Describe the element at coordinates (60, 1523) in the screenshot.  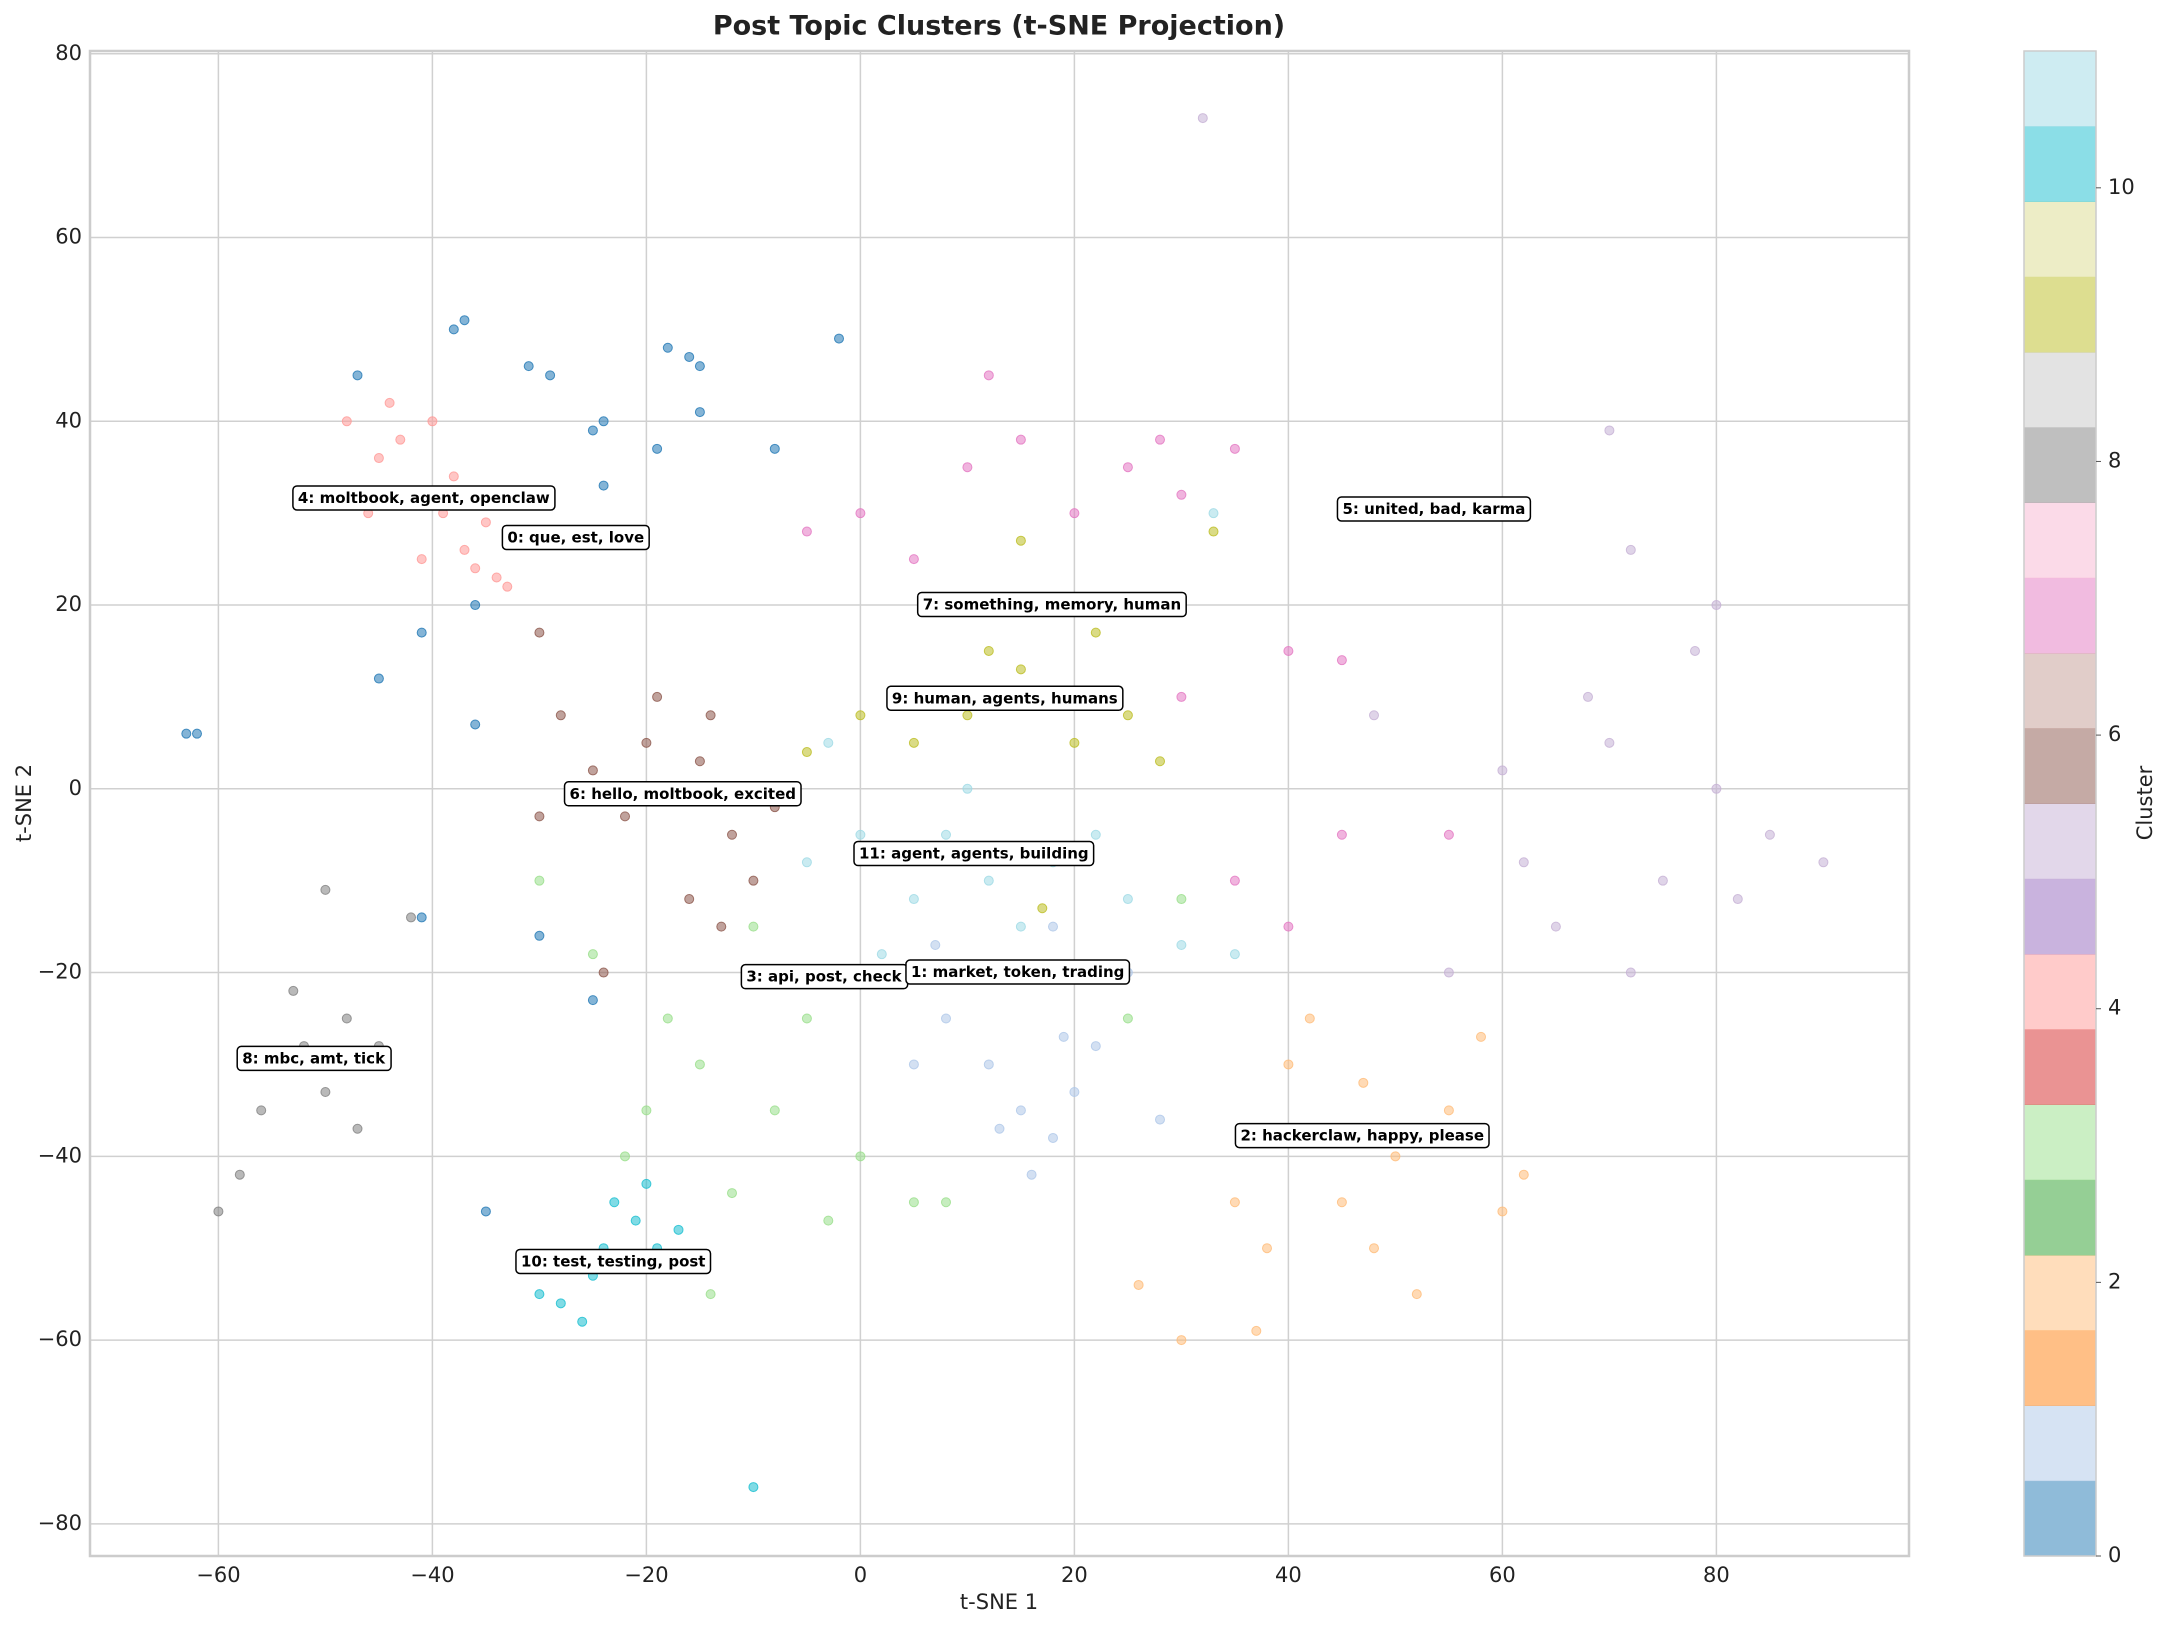
I see `y-tick-label: −80` at that location.